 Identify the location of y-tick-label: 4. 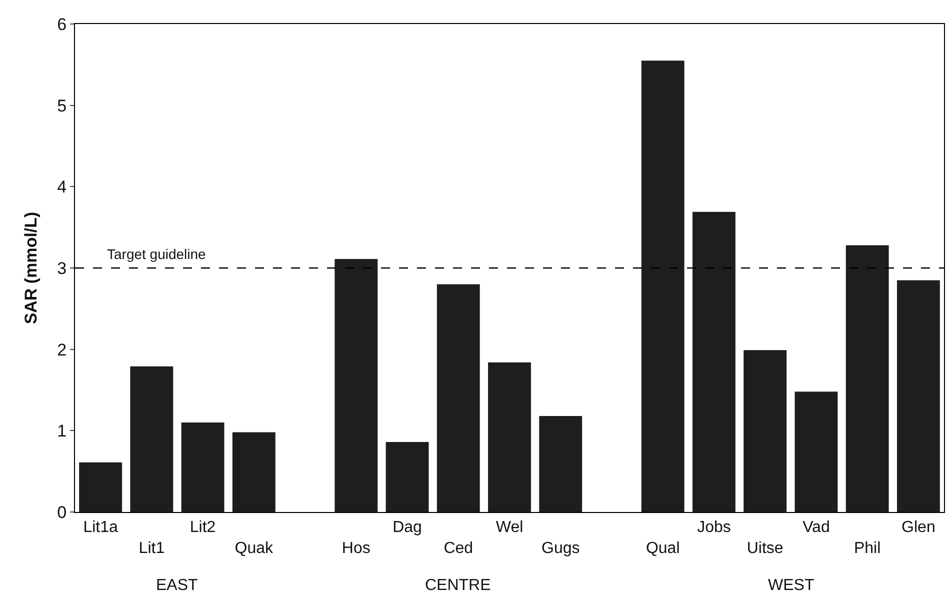
(62, 187).